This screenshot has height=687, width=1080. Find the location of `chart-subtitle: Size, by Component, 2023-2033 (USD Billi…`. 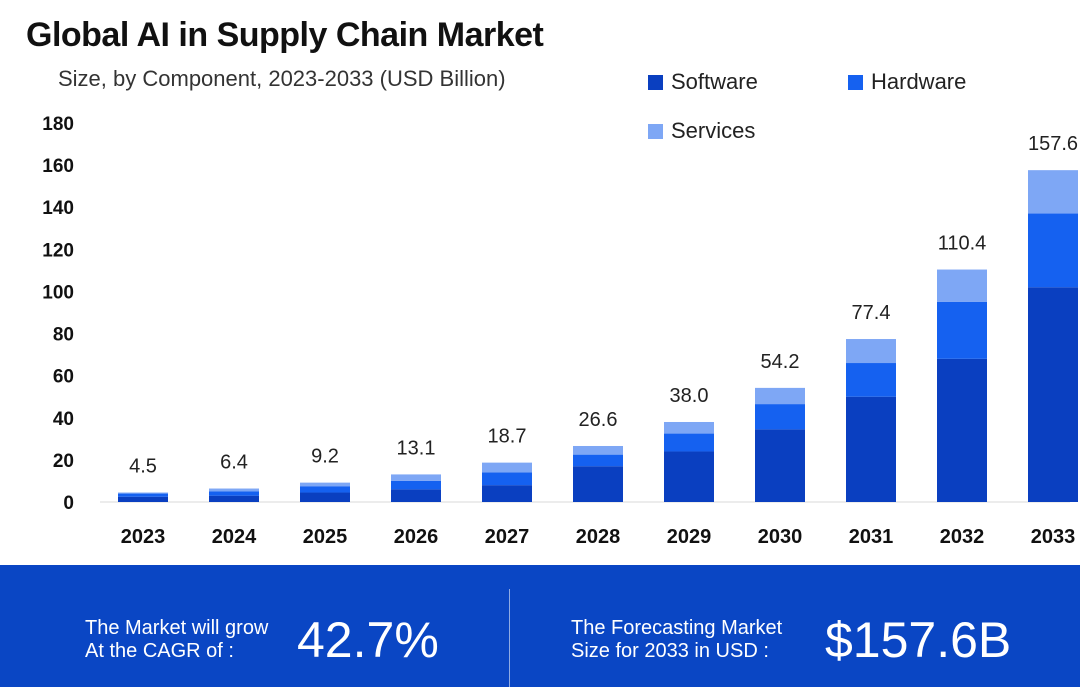

chart-subtitle: Size, by Component, 2023-2033 (USD Billi… is located at coordinates (282, 78).